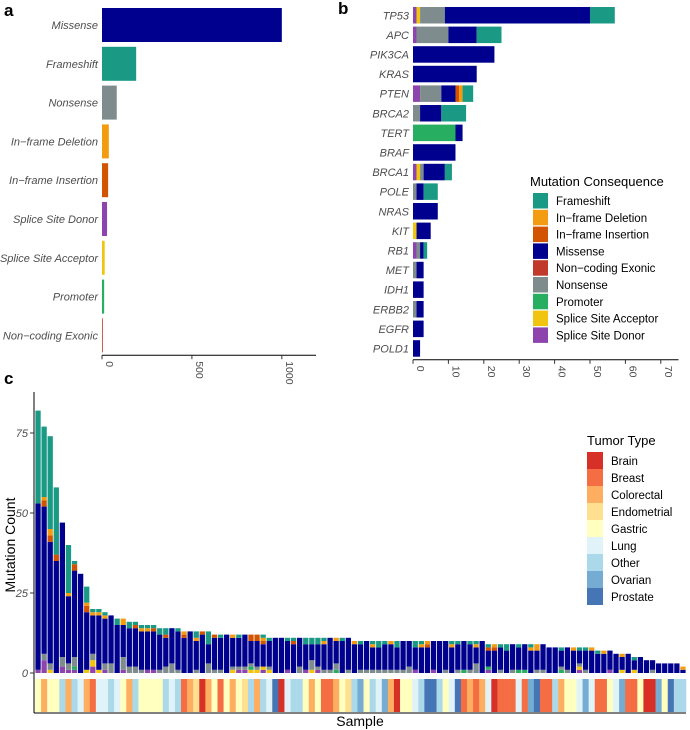 Image resolution: width=690 pixels, height=730 pixels. I want to click on legend-swatch-splice-site-acceptor, so click(540, 318).